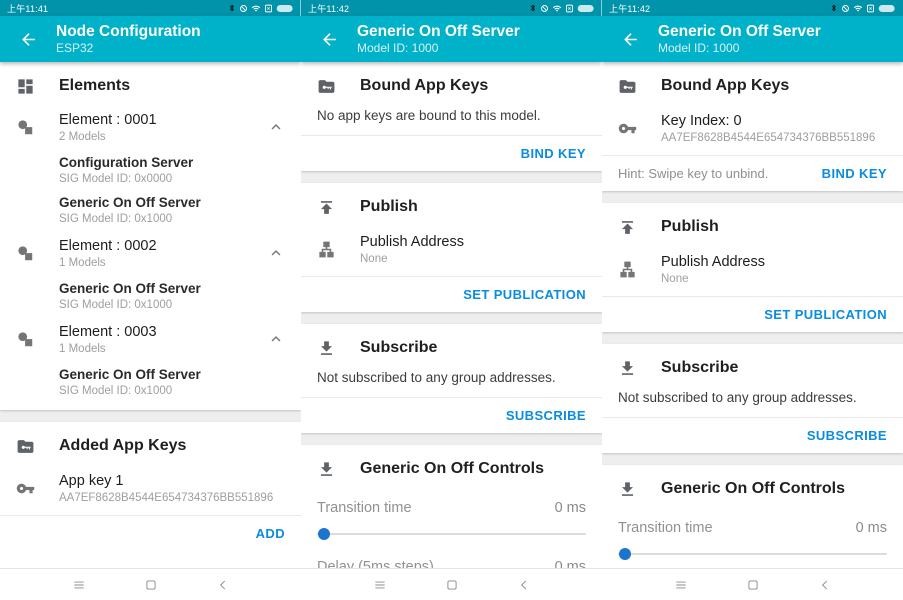 This screenshot has width=903, height=600. Describe the element at coordinates (451, 294) in the screenshot. I see `actions-row: SET PUBLICATION` at that location.